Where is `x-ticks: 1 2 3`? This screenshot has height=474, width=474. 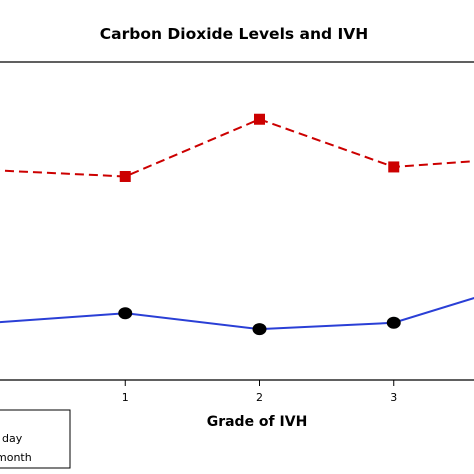 x-ticks: 1 2 3 is located at coordinates (259, 392).